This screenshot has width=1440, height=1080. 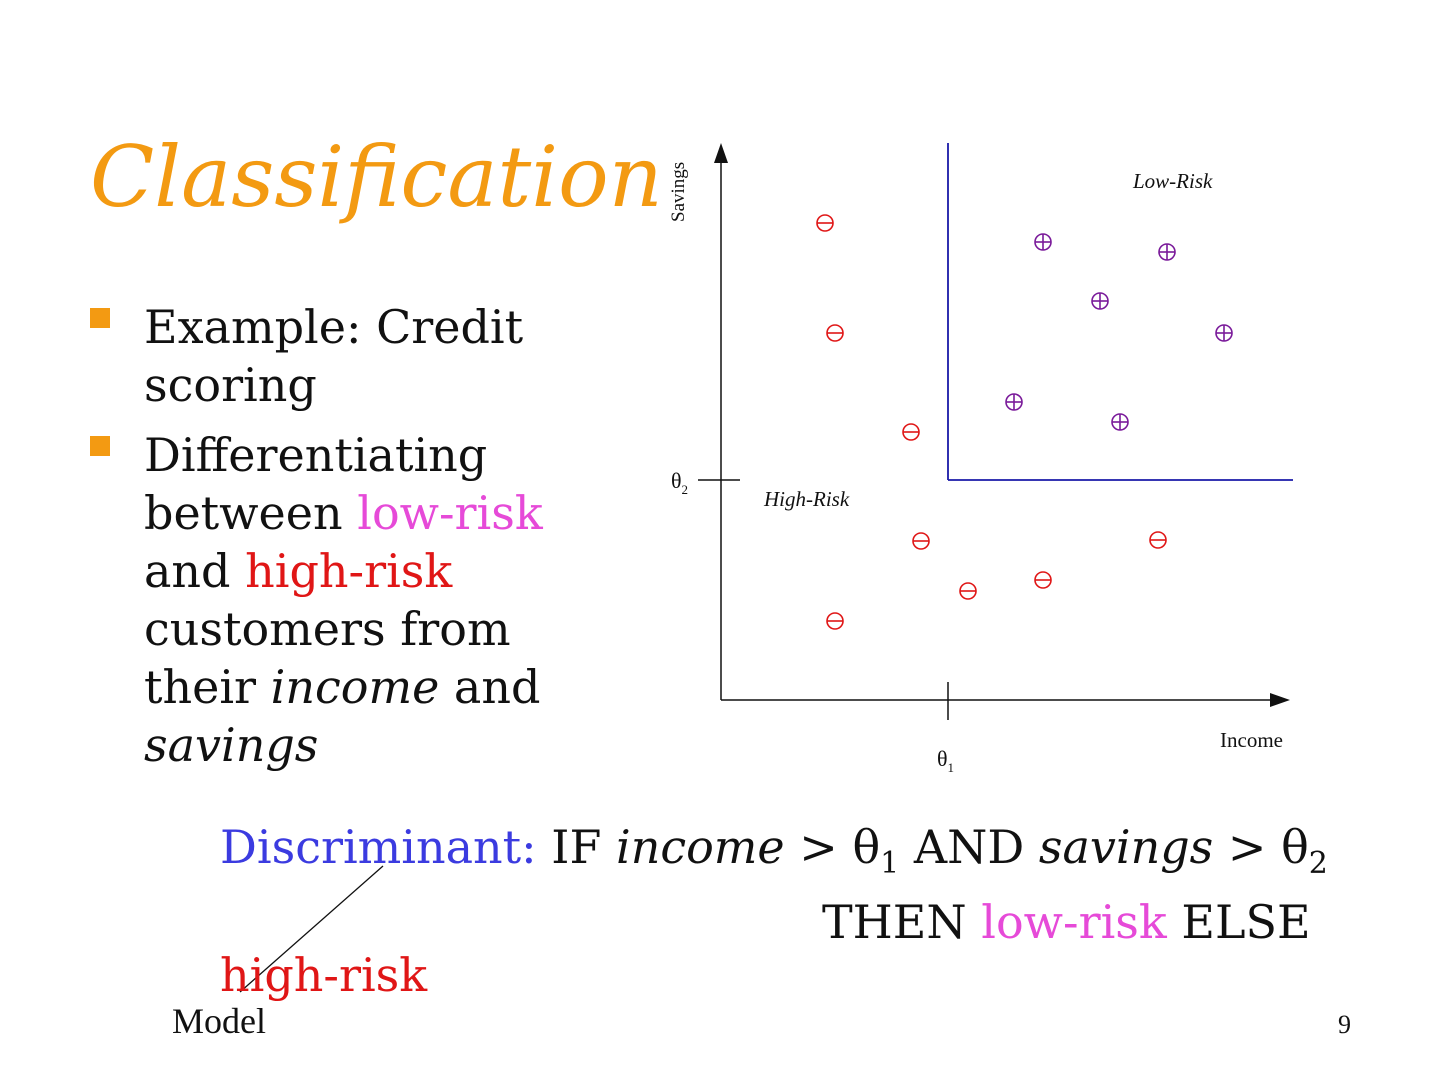 I want to click on theta2-label: θ2, so click(x=679, y=482).